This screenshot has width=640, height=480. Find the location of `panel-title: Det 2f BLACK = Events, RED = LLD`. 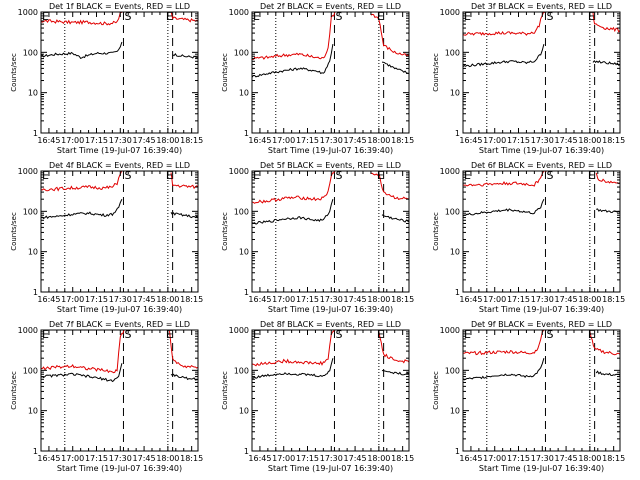

panel-title: Det 2f BLACK = Events, RED = LLD is located at coordinates (330, 6).